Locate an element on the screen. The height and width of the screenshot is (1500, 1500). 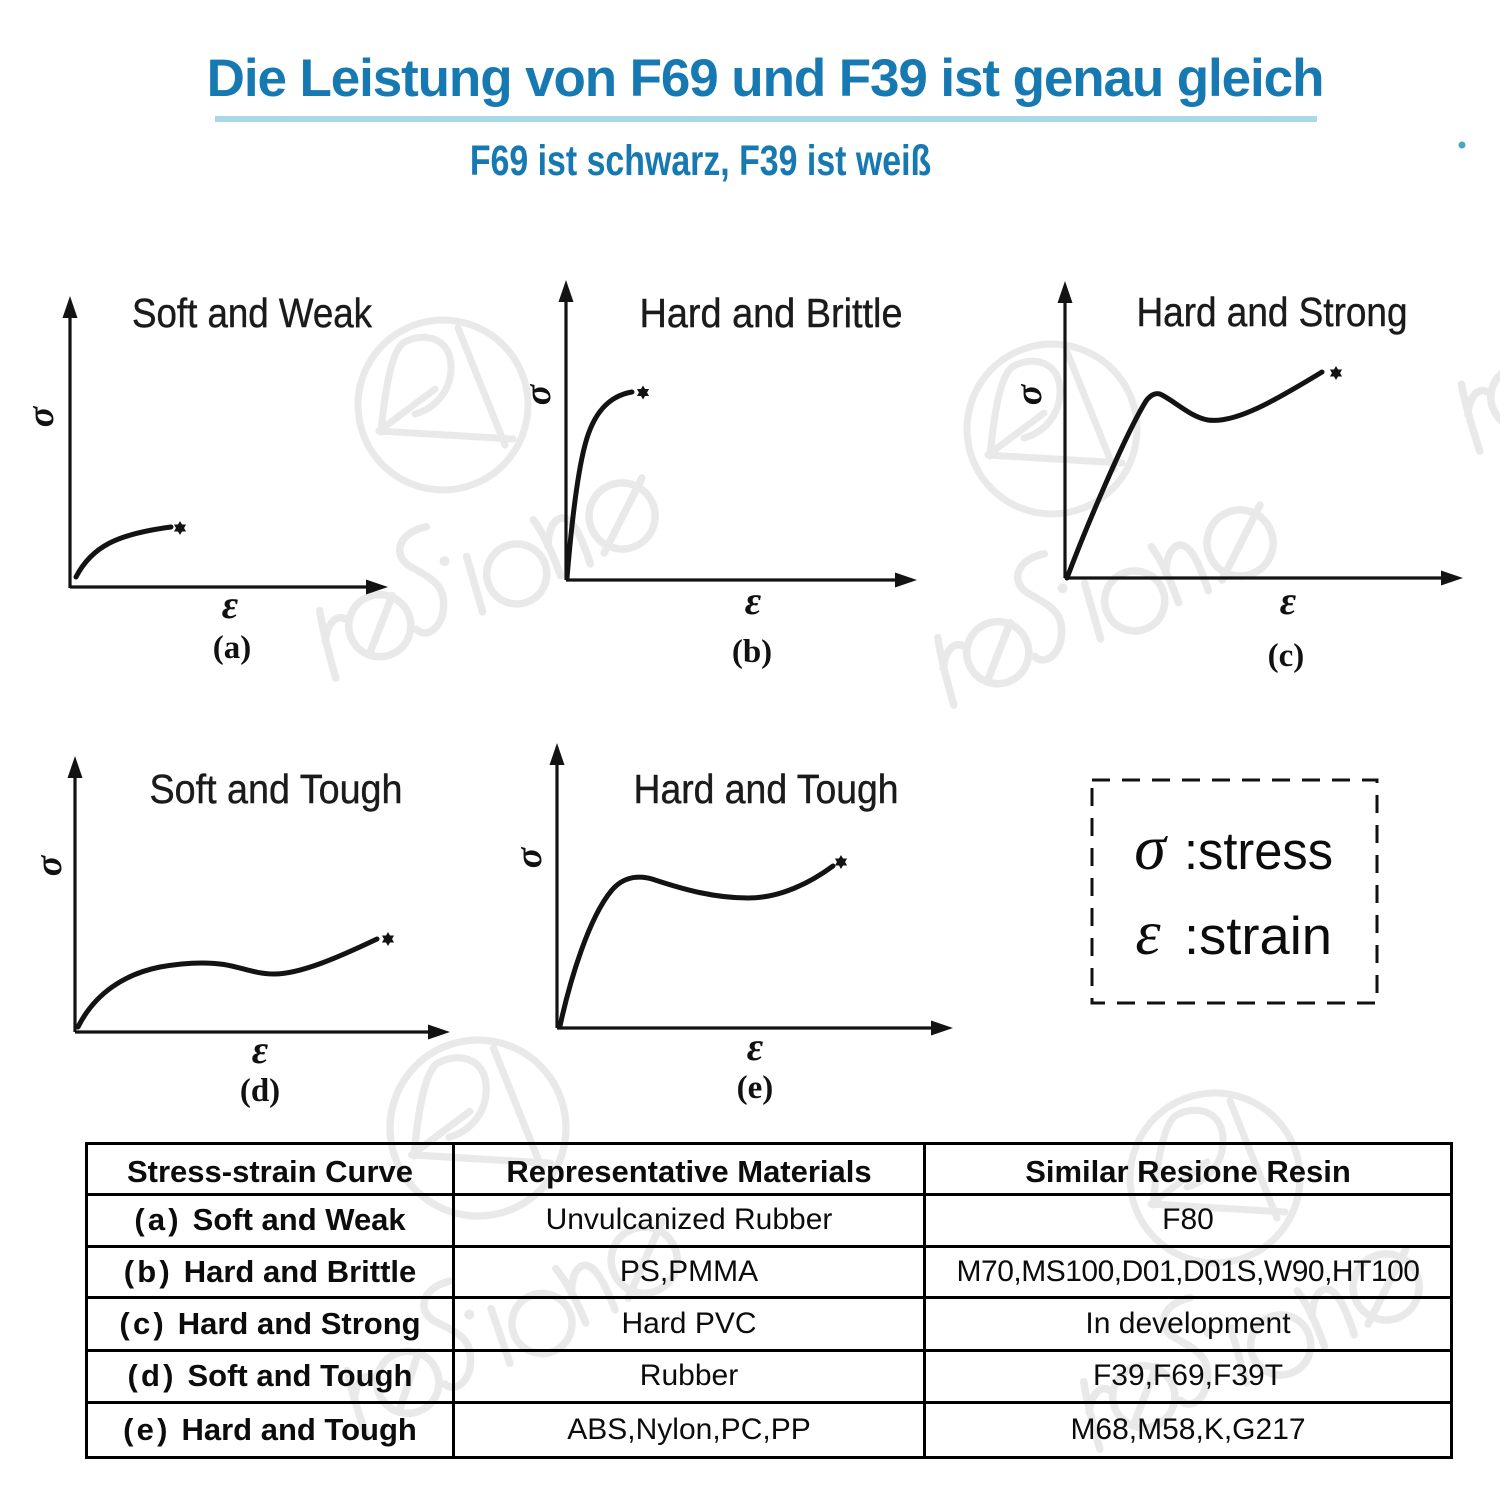
svg-text: Hard and Tough is located at coordinates (766, 789).